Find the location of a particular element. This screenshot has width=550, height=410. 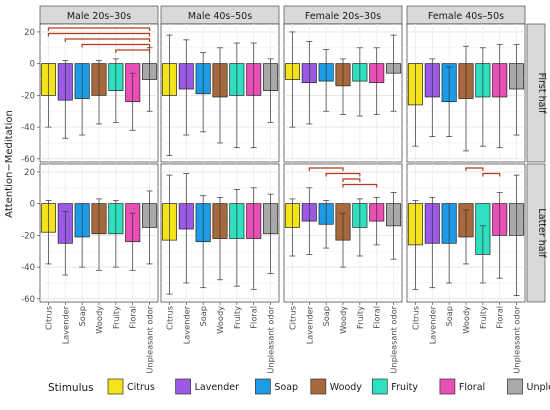

legend-swatch-citrus is located at coordinates (115, 386).